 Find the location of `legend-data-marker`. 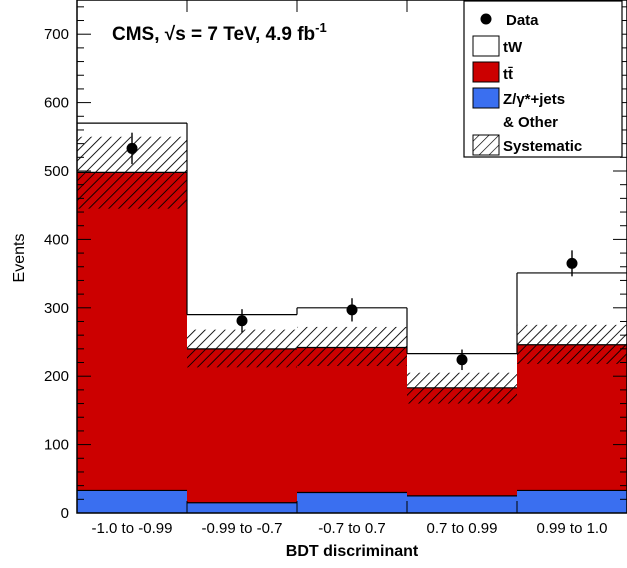

legend-data-marker is located at coordinates (486, 19).